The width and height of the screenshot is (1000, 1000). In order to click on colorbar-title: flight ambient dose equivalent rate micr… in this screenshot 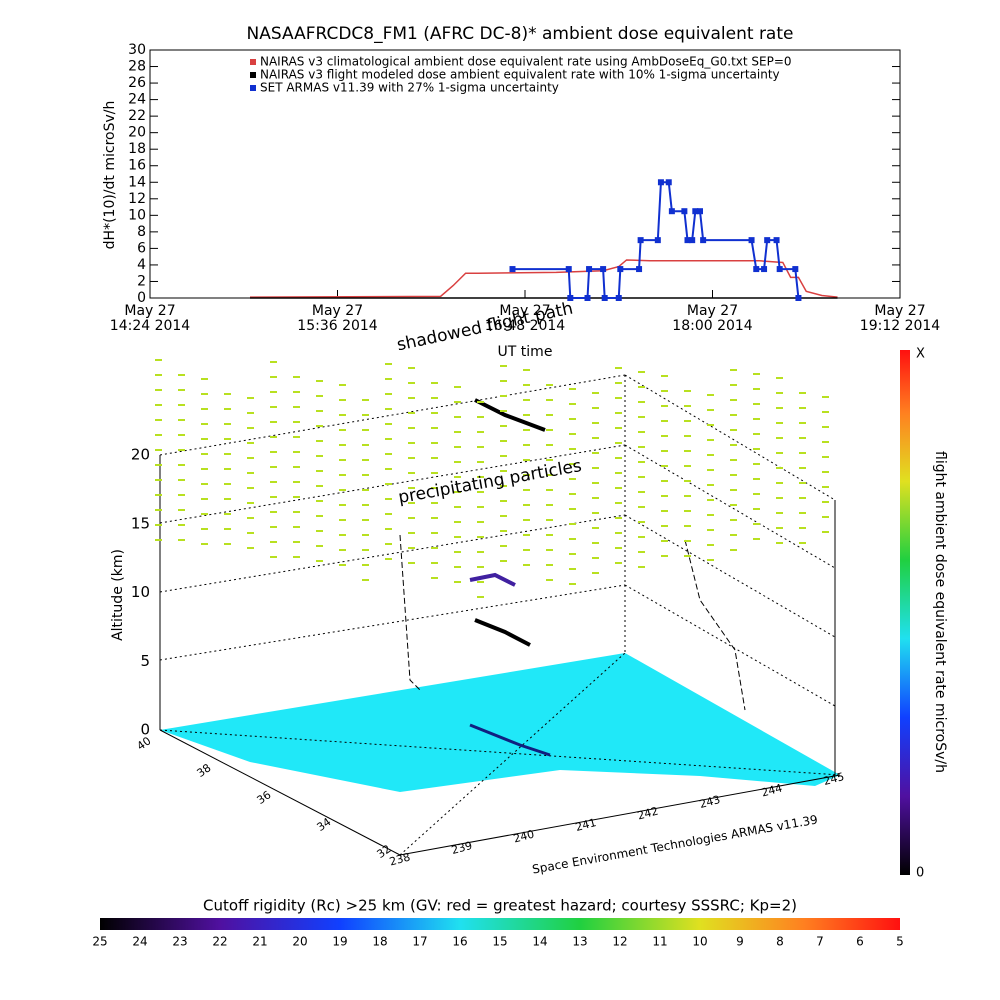, I will do `click(940, 612)`.